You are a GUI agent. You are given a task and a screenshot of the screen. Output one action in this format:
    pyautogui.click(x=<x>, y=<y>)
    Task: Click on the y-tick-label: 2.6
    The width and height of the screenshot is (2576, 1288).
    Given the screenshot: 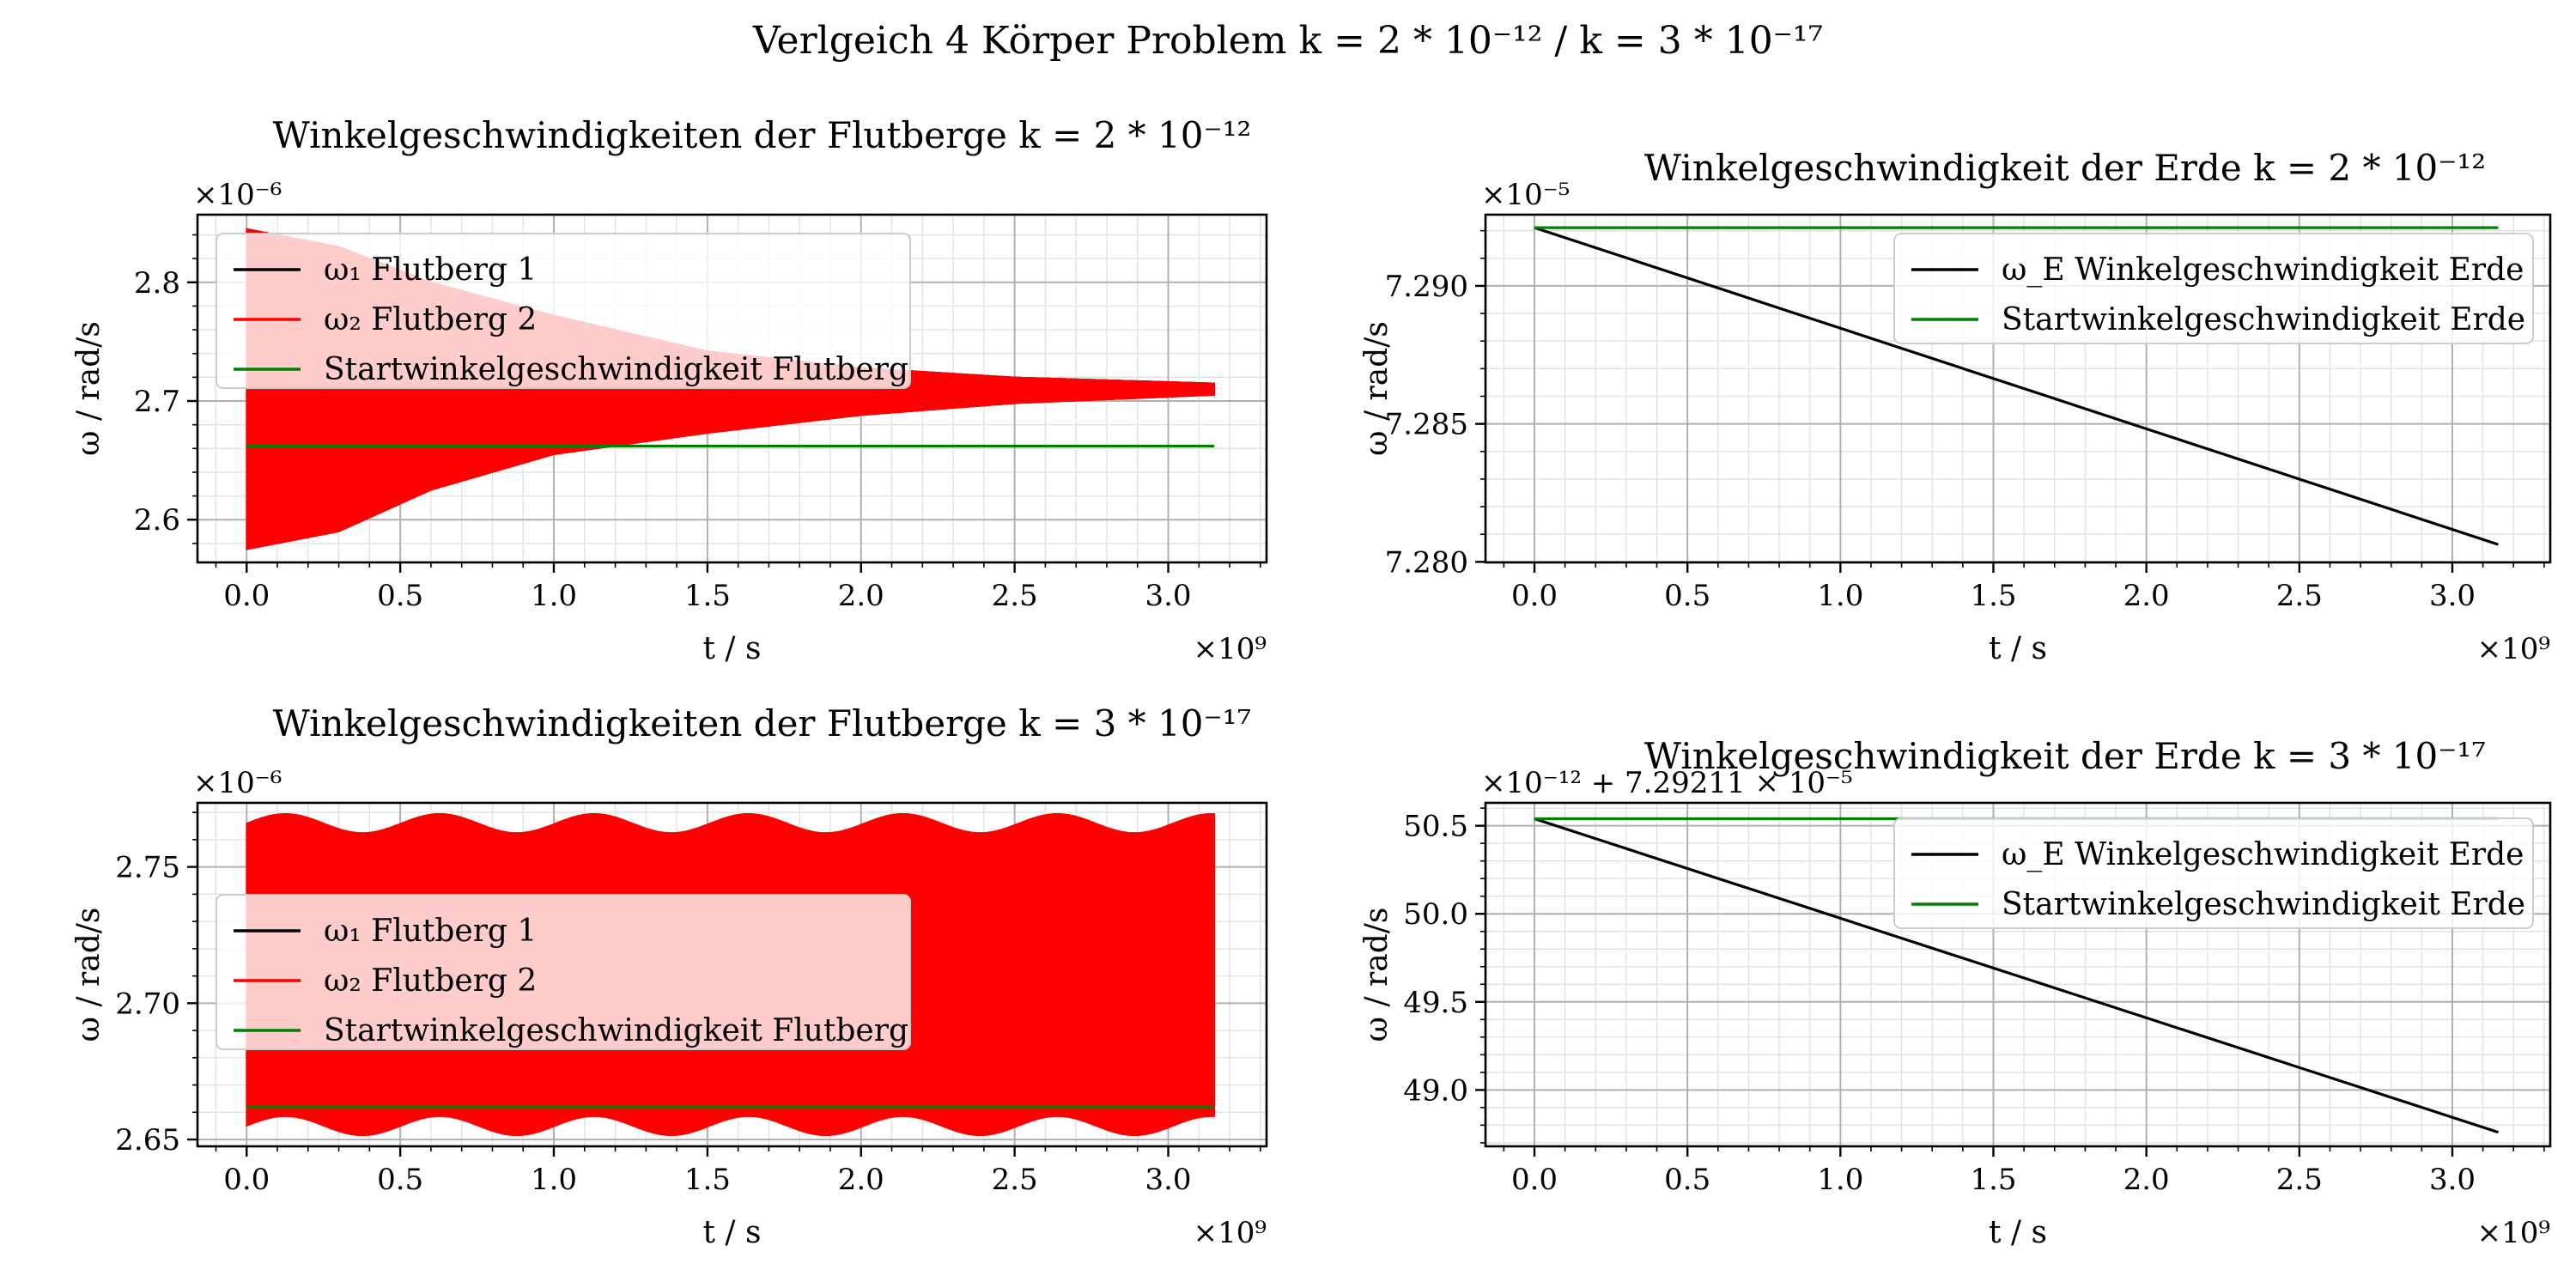 What is the action you would take?
    pyautogui.click(x=157, y=521)
    